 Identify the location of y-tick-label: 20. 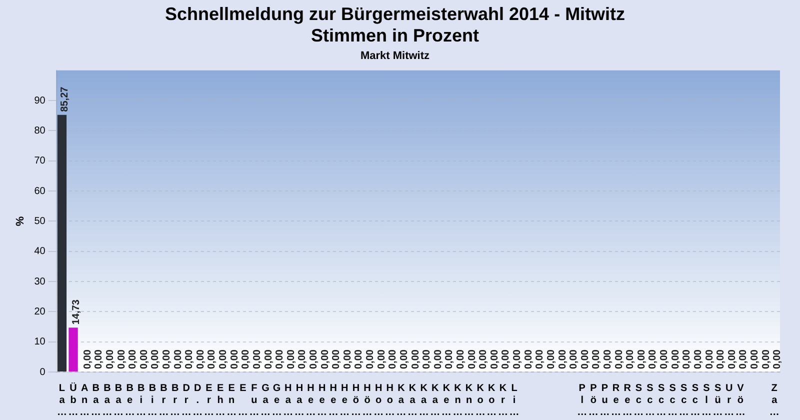
(40, 312).